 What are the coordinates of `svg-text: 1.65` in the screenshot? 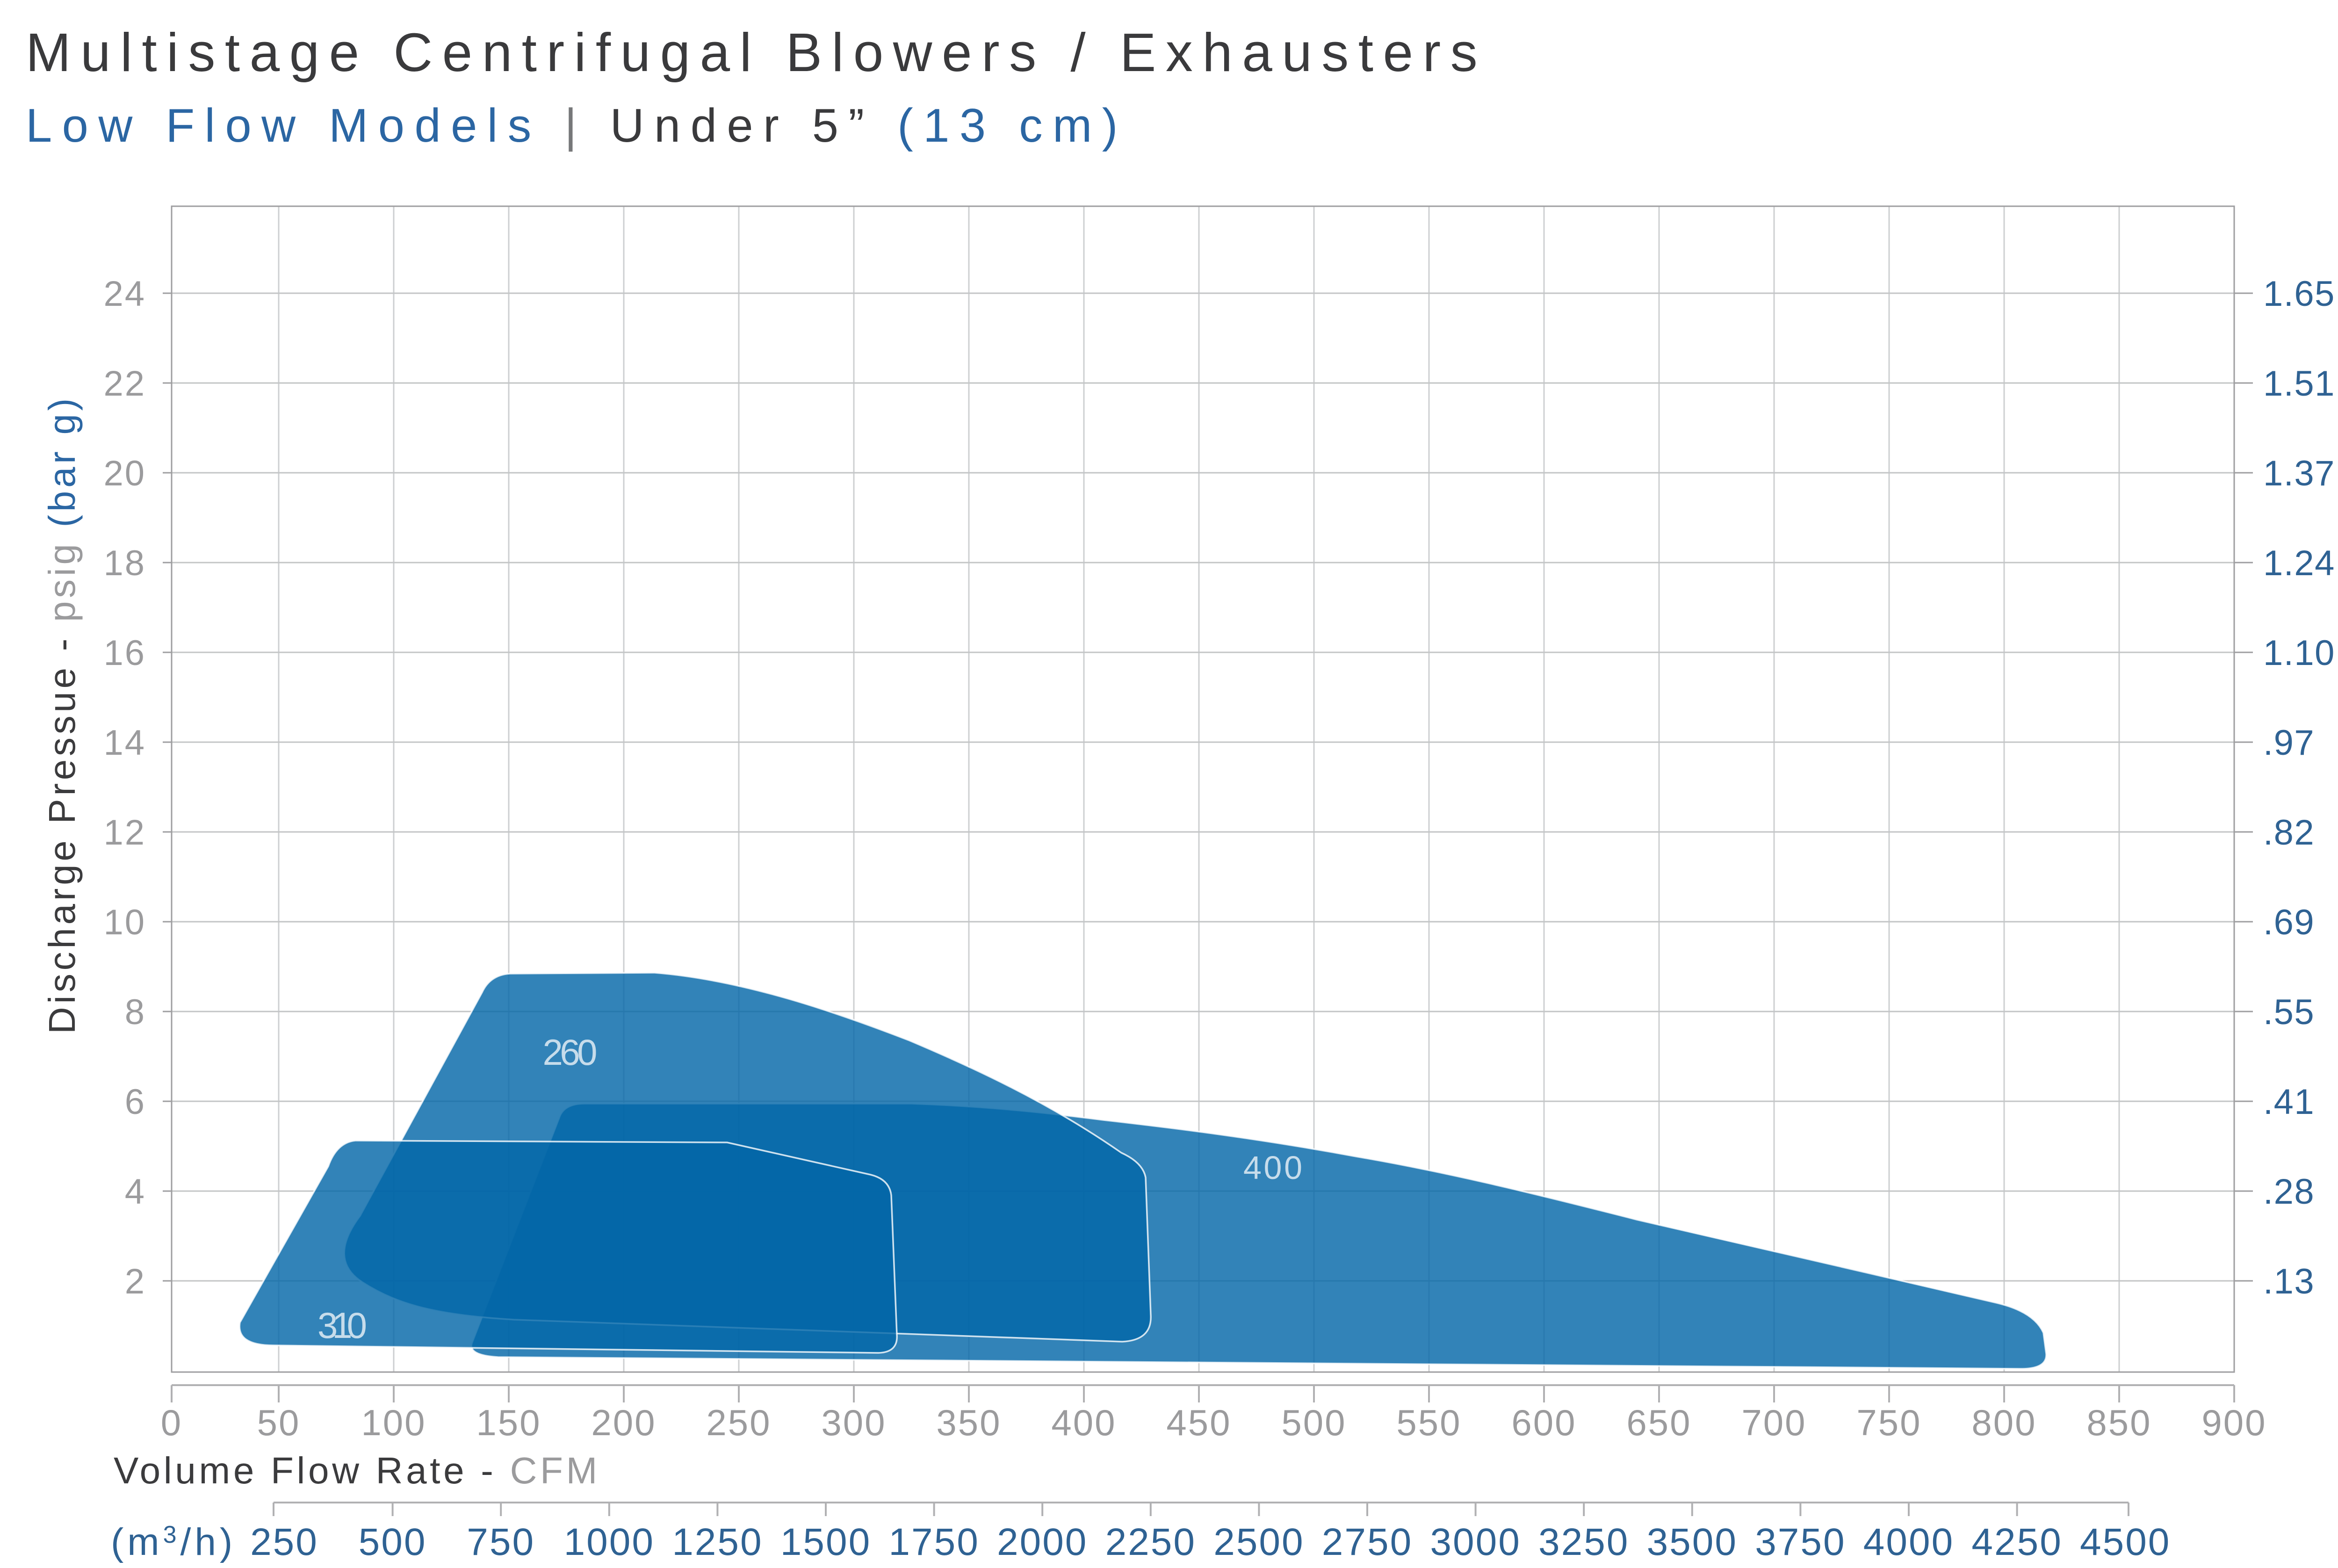 It's located at (2299, 294).